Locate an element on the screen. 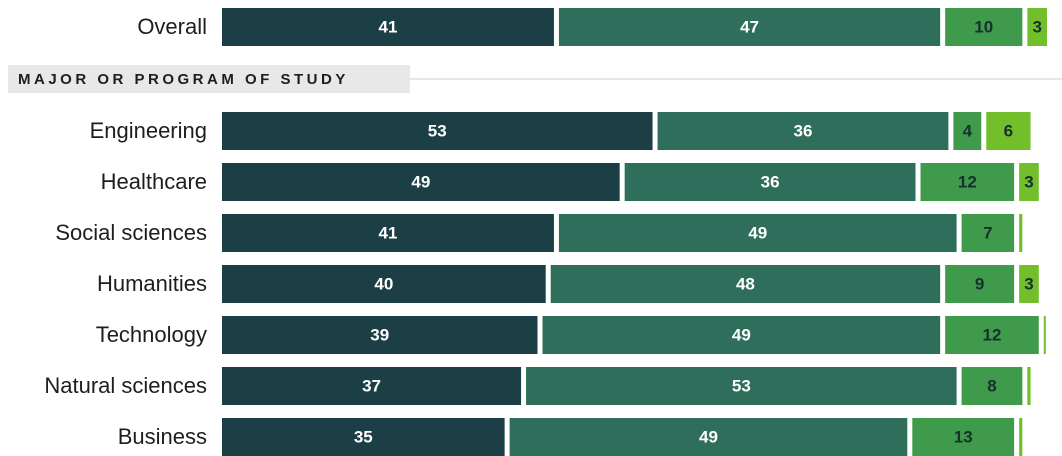 Image resolution: width=1062 pixels, height=456 pixels. category-label: Natural sciences is located at coordinates (125, 385).